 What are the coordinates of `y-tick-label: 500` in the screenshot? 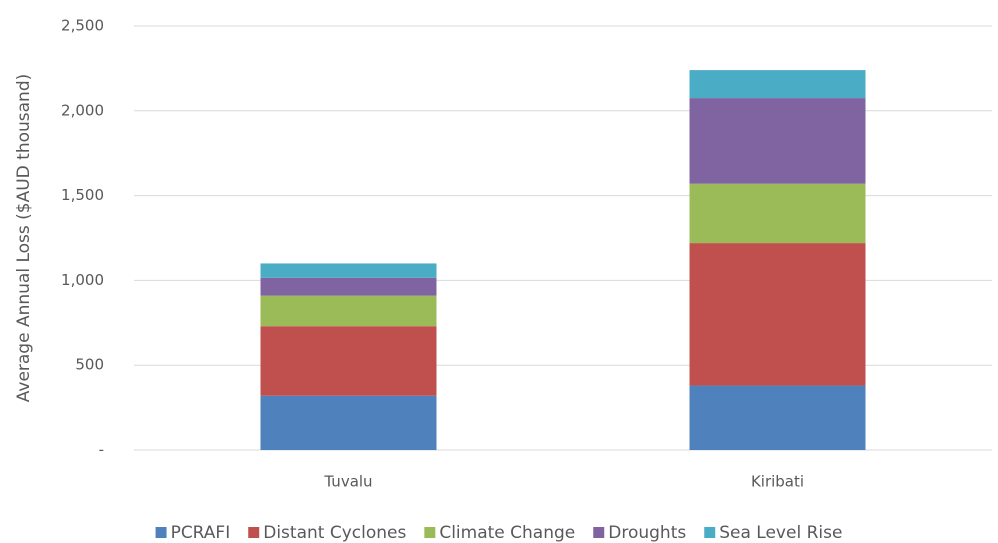 It's located at (89, 365).